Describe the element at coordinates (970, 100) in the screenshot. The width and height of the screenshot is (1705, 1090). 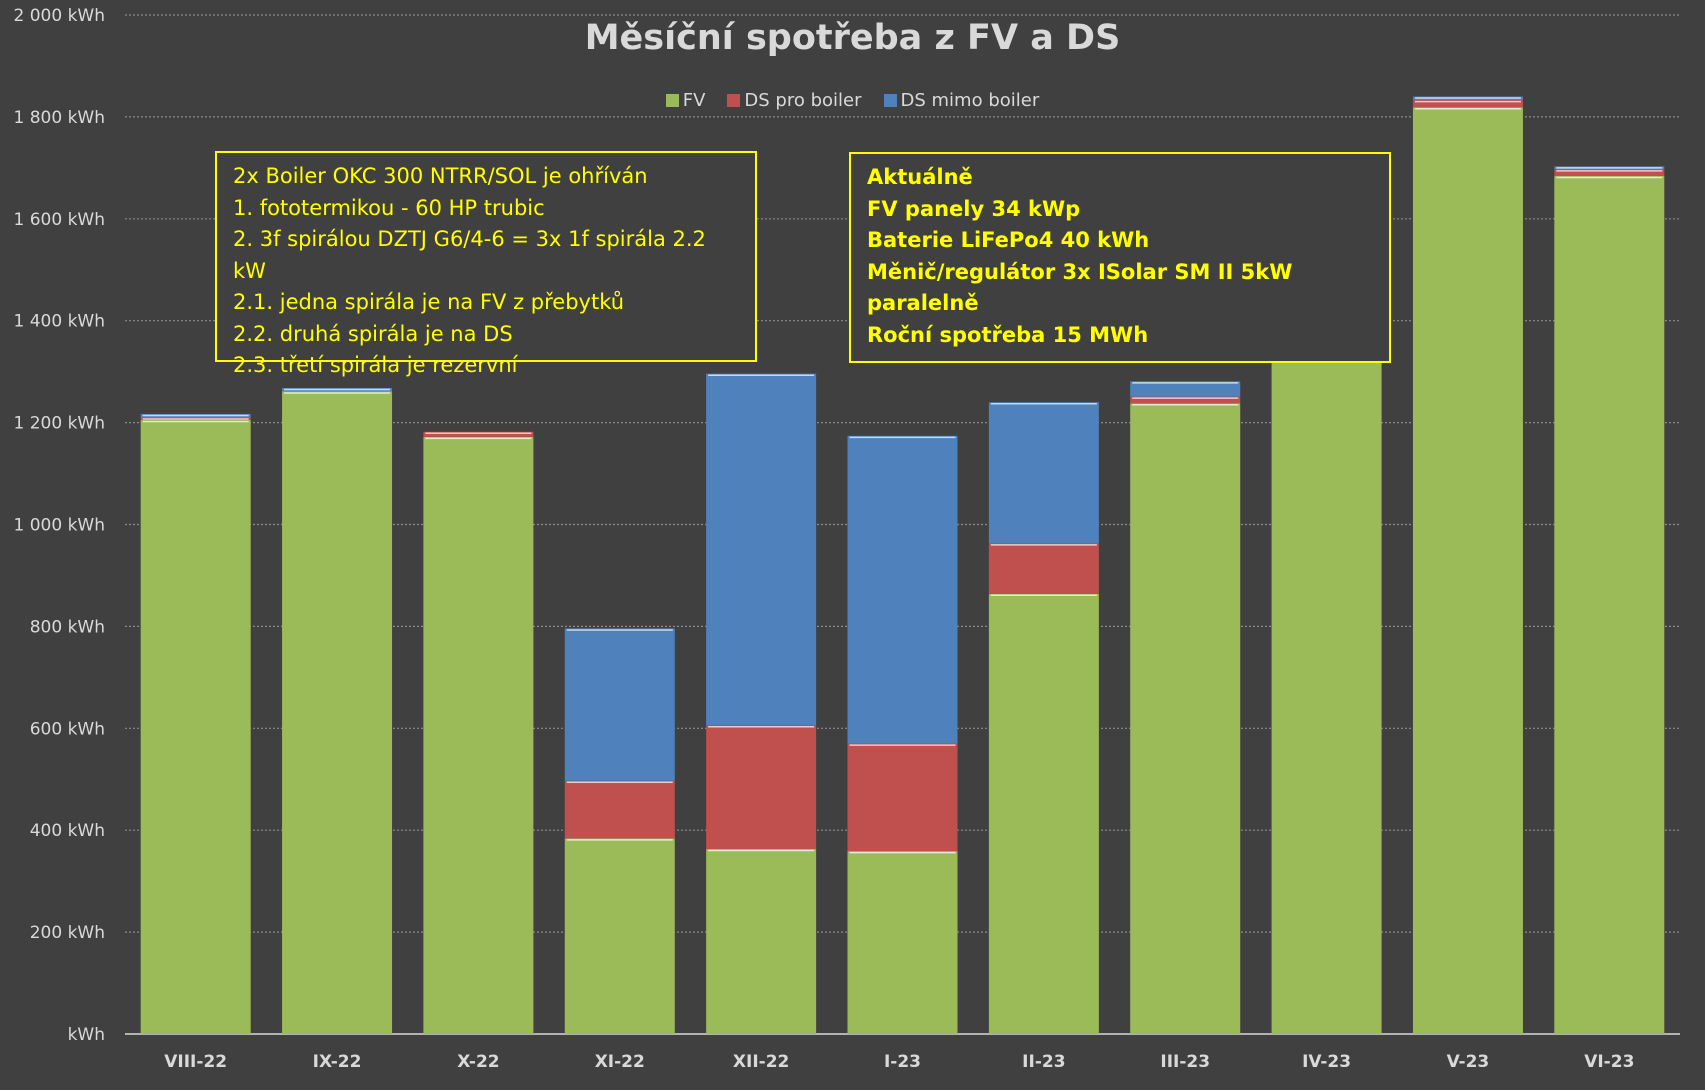
I see `legend-label: DS mimo boiler` at that location.